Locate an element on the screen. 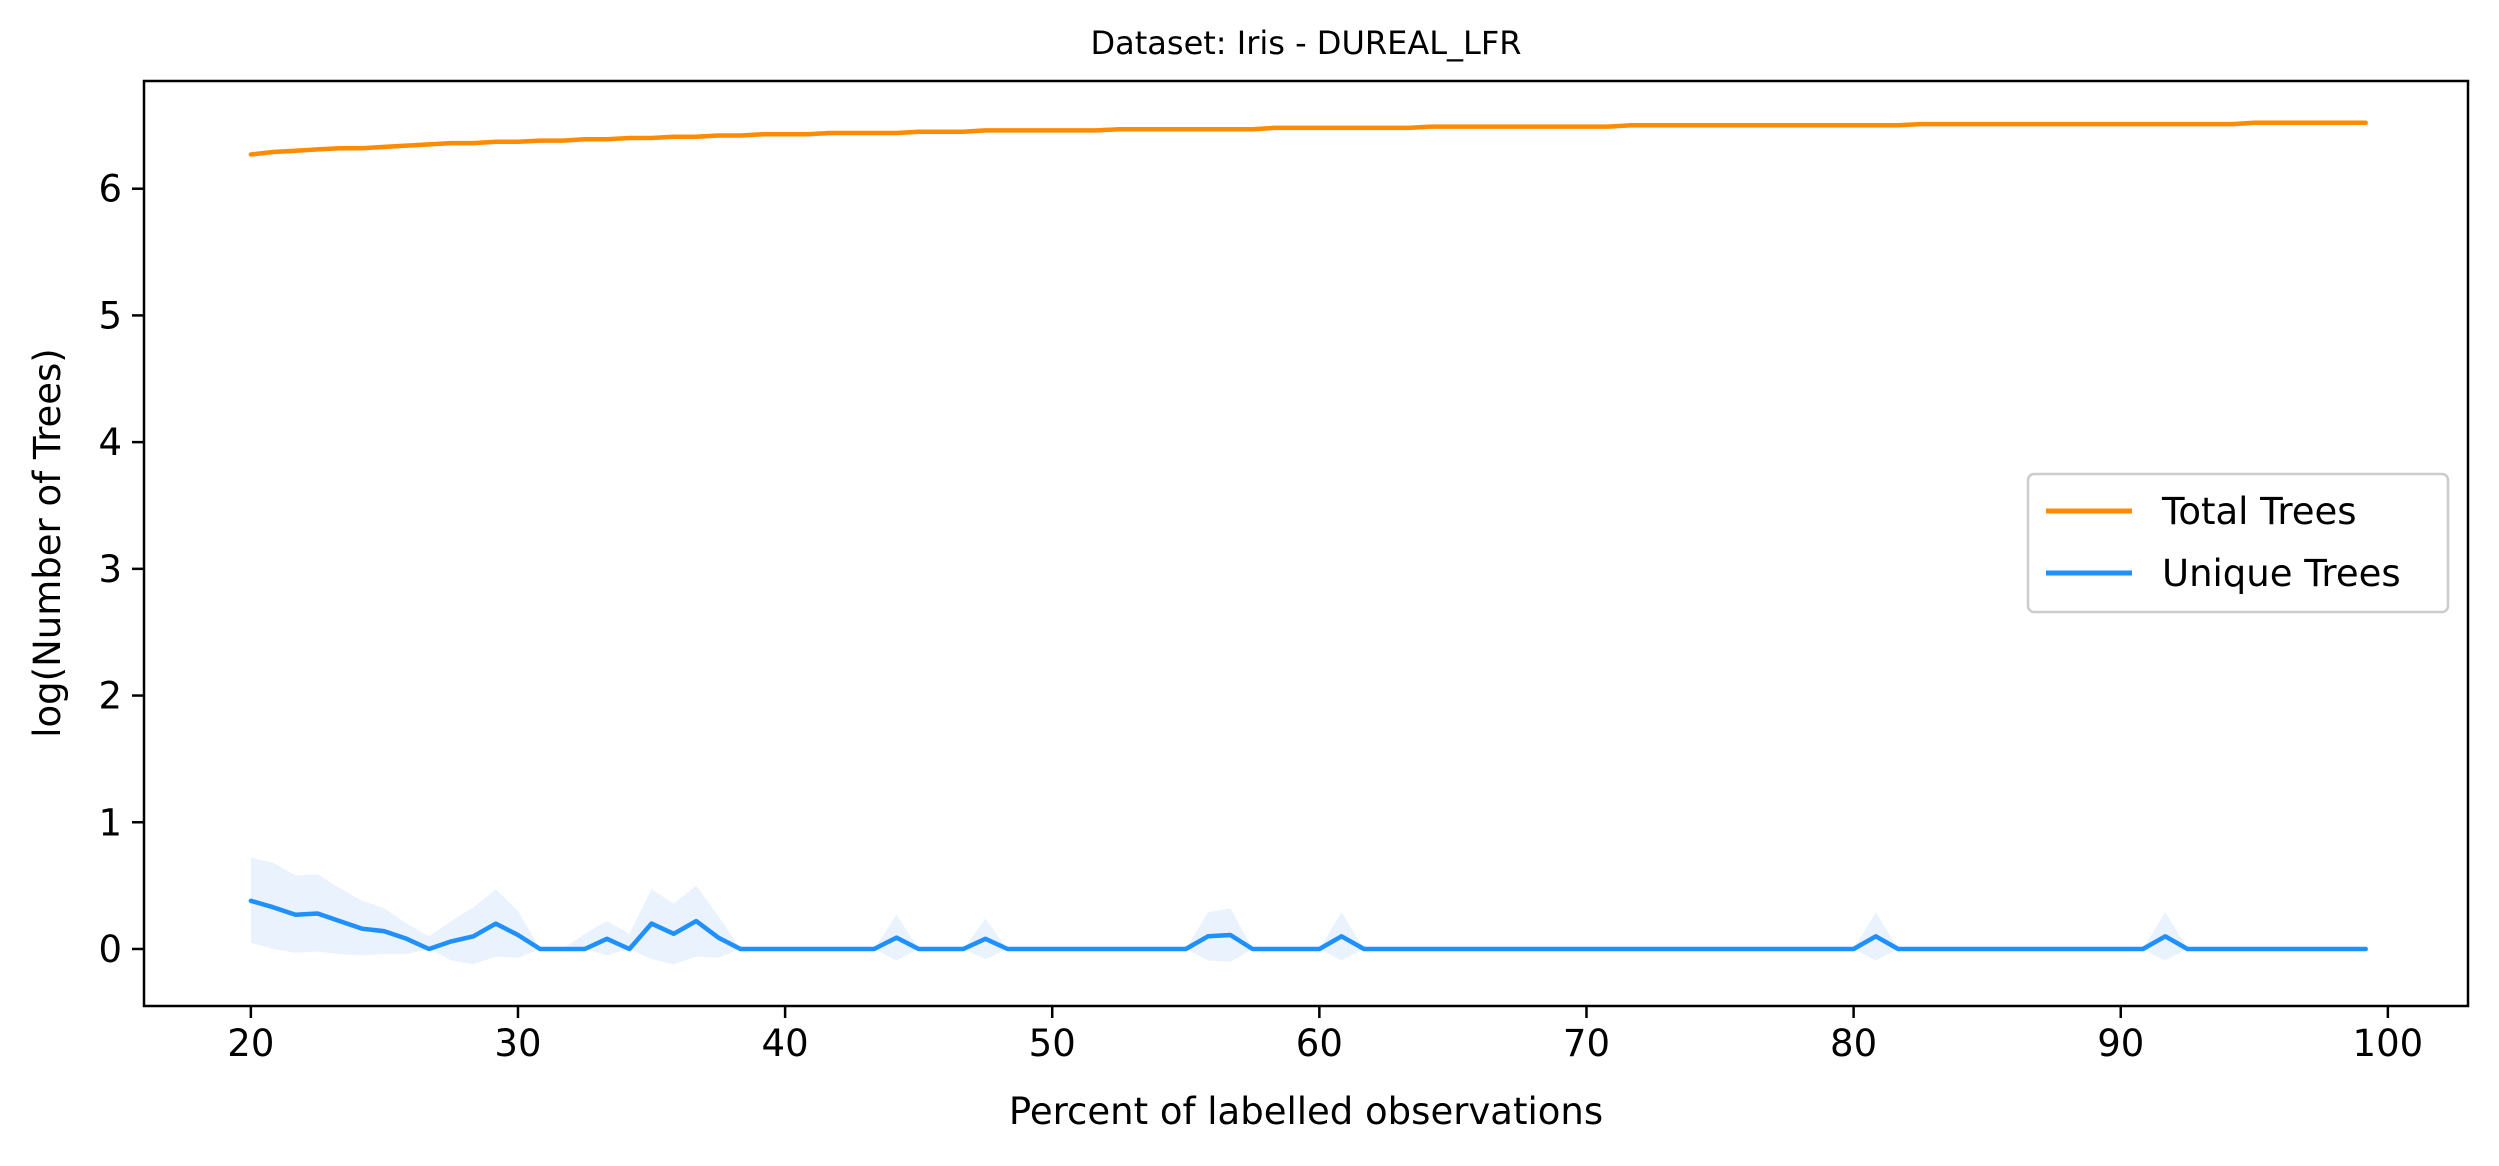 The width and height of the screenshot is (2499, 1166). x-tick-label: 90 is located at coordinates (2120, 1043).